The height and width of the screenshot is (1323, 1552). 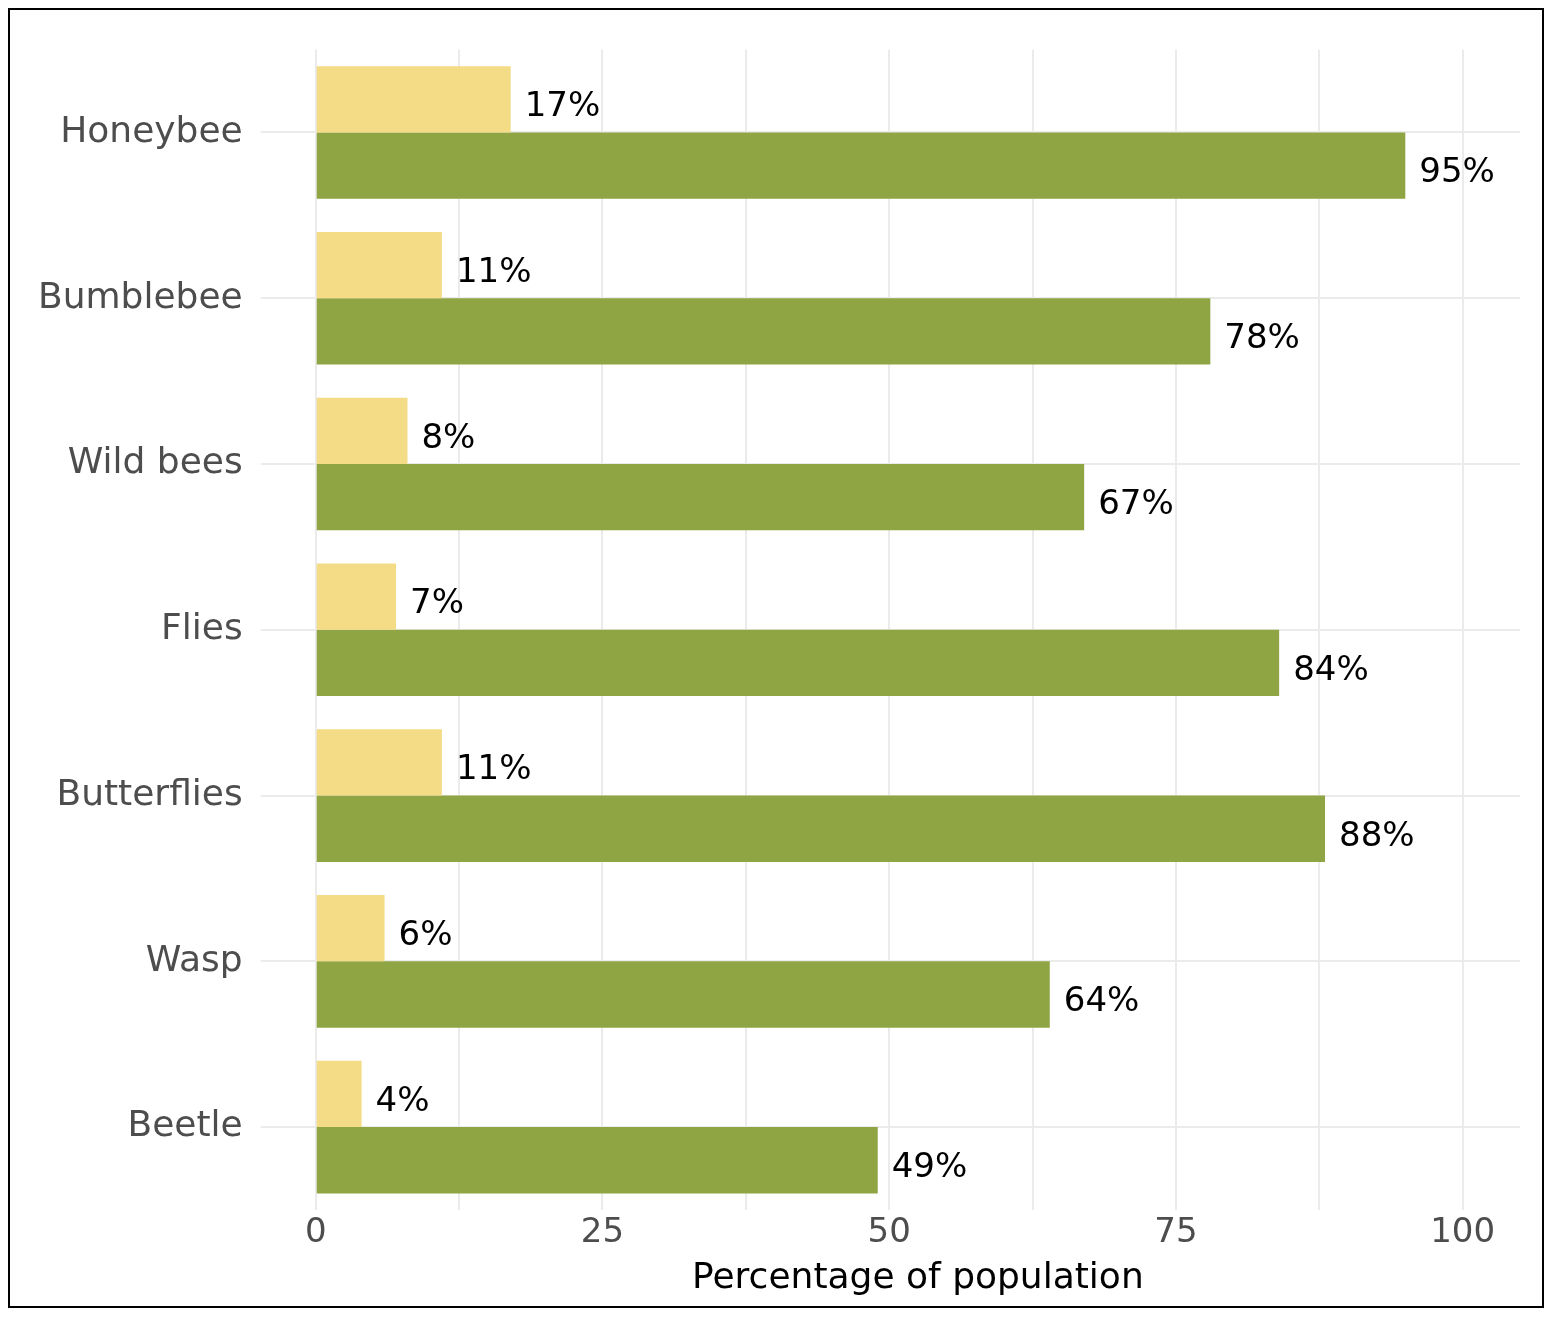 What do you see at coordinates (437, 601) in the screenshot?
I see `data-label: 7%` at bounding box center [437, 601].